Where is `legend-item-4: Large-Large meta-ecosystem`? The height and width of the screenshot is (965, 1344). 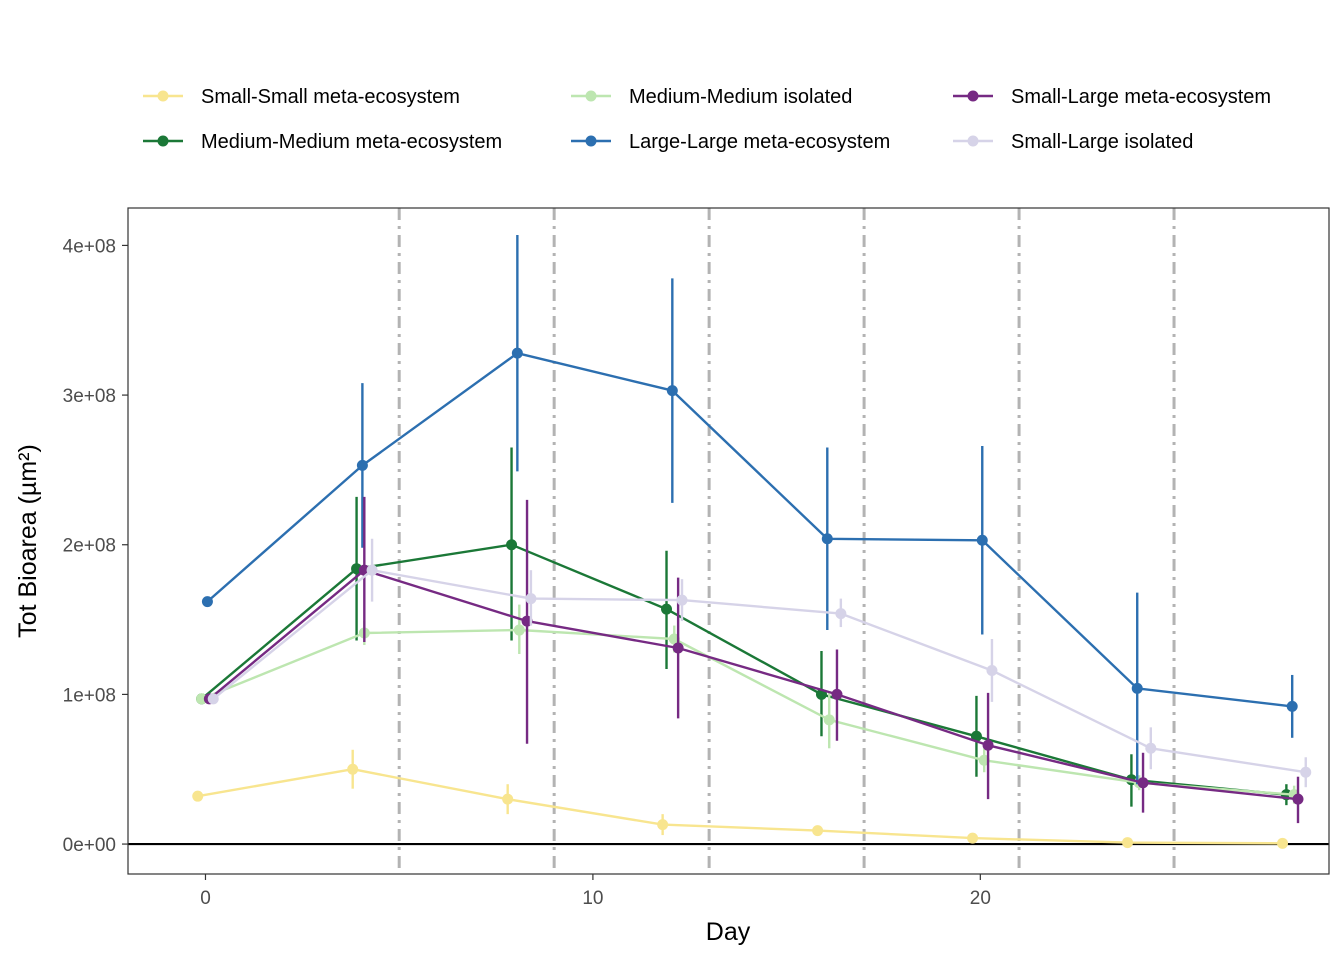
legend-item-4: Large-Large meta-ecosystem is located at coordinates (730, 142).